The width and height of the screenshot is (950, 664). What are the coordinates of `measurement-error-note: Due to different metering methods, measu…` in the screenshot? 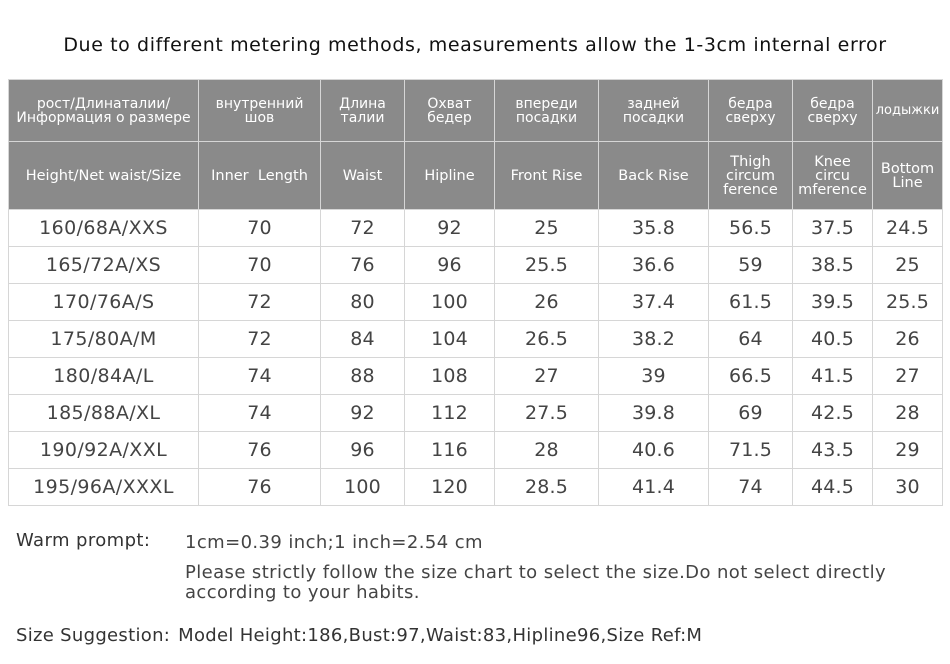 It's located at (475, 45).